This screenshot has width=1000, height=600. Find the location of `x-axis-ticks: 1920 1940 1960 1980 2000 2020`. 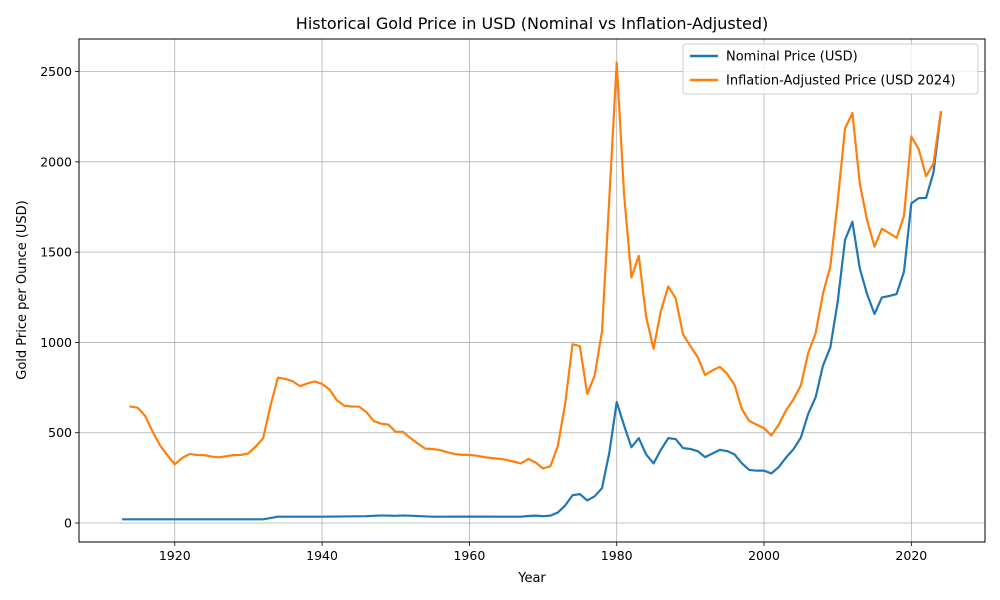

x-axis-ticks: 1920 1940 1960 1980 2000 2020 is located at coordinates (543, 552).